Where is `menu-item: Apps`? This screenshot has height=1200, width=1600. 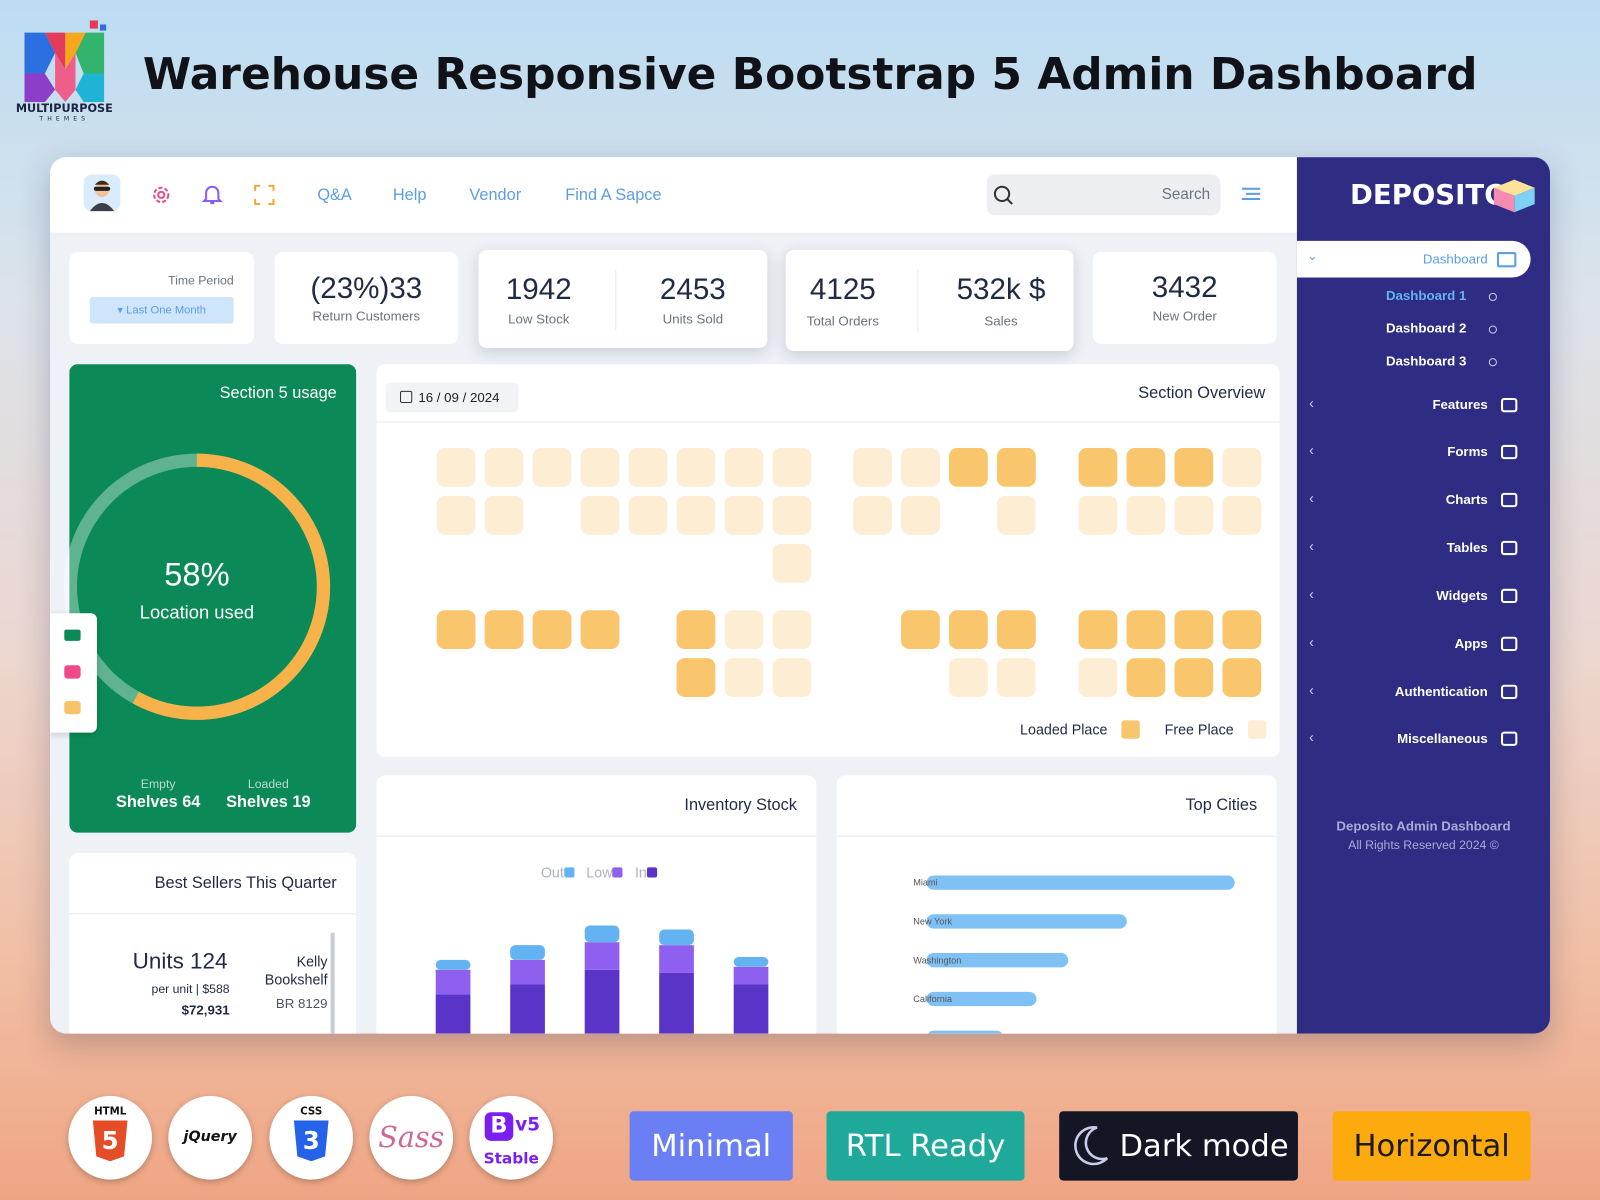 menu-item: Apps is located at coordinates (1471, 643).